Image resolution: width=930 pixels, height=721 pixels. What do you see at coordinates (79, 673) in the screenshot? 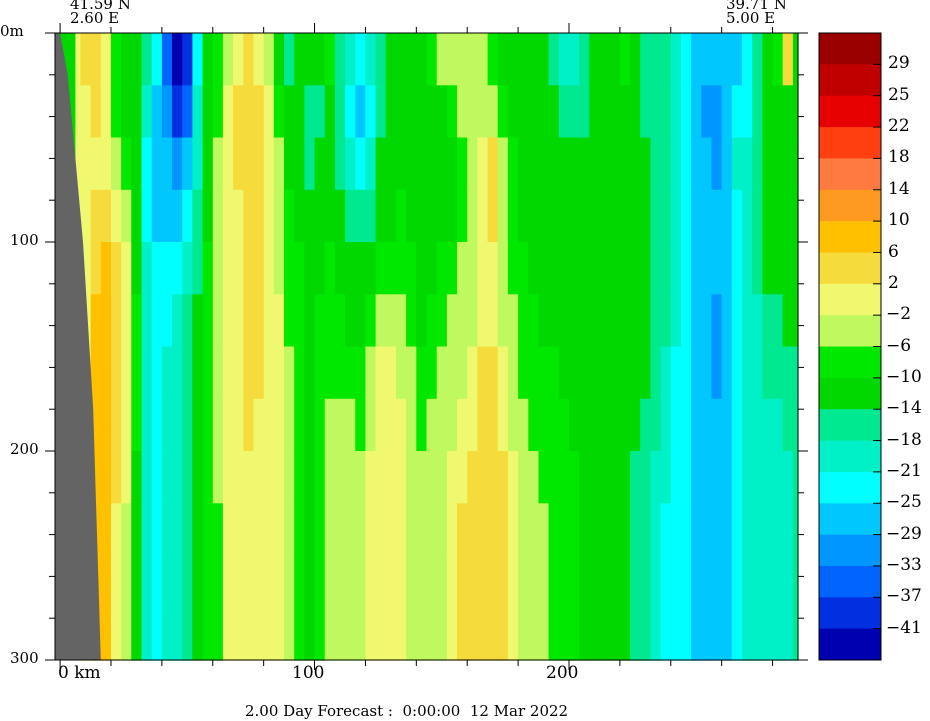
I see `x-tick-label-0: 0 km` at bounding box center [79, 673].